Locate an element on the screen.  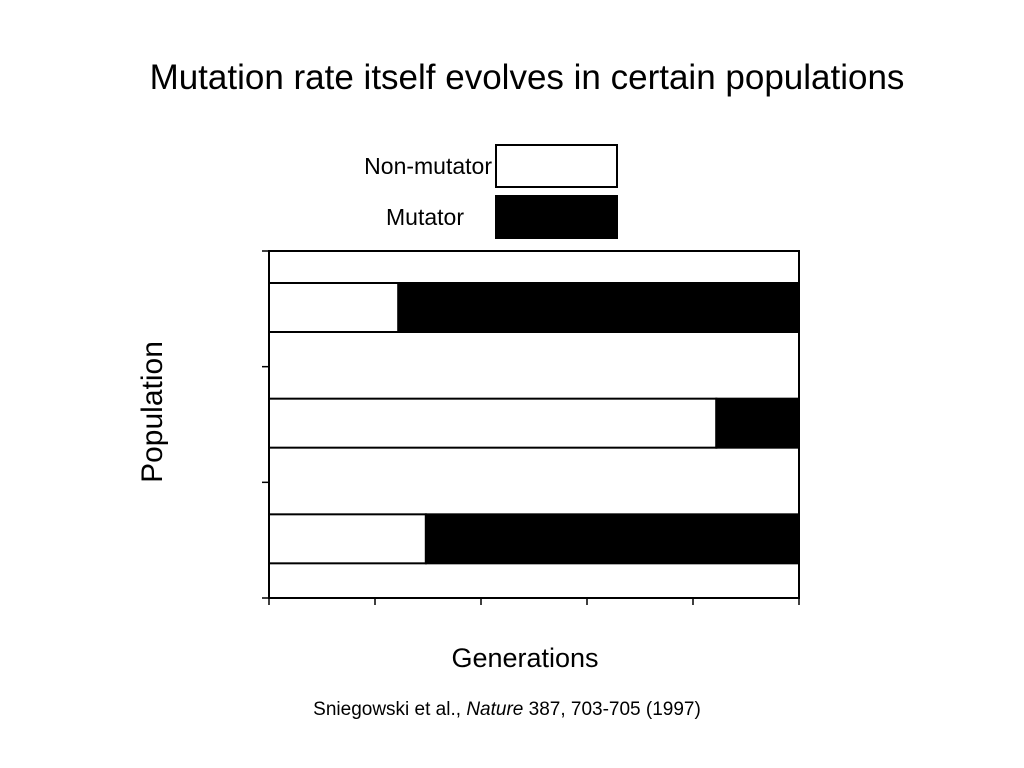
legend-swatch-non-mutator is located at coordinates (556, 166).